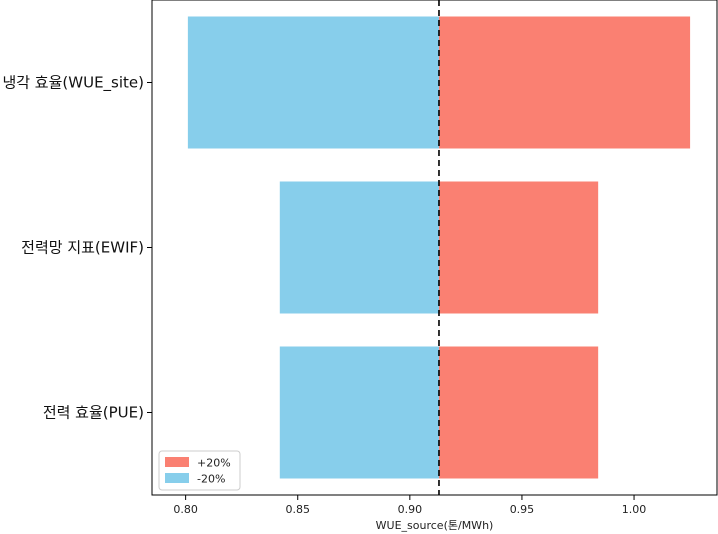 This screenshot has height=534, width=718. Describe the element at coordinates (435, 525) in the screenshot. I see `x-axis-label: WUE_source(톤/MWh)` at that location.